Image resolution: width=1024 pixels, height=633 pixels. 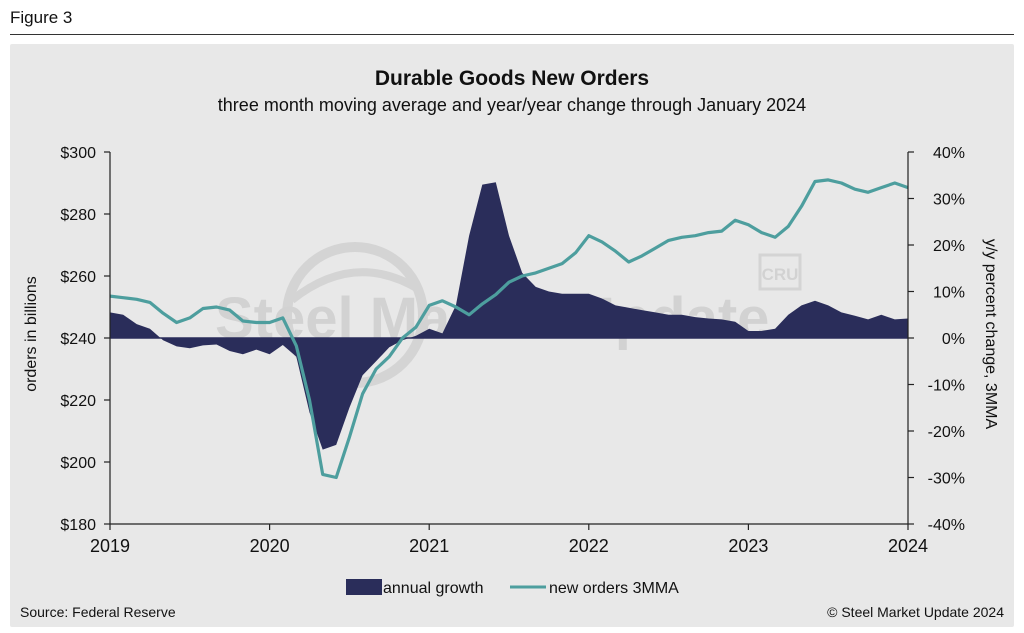 What do you see at coordinates (364, 587) in the screenshot?
I see `legend-swatch-annual-growth` at bounding box center [364, 587].